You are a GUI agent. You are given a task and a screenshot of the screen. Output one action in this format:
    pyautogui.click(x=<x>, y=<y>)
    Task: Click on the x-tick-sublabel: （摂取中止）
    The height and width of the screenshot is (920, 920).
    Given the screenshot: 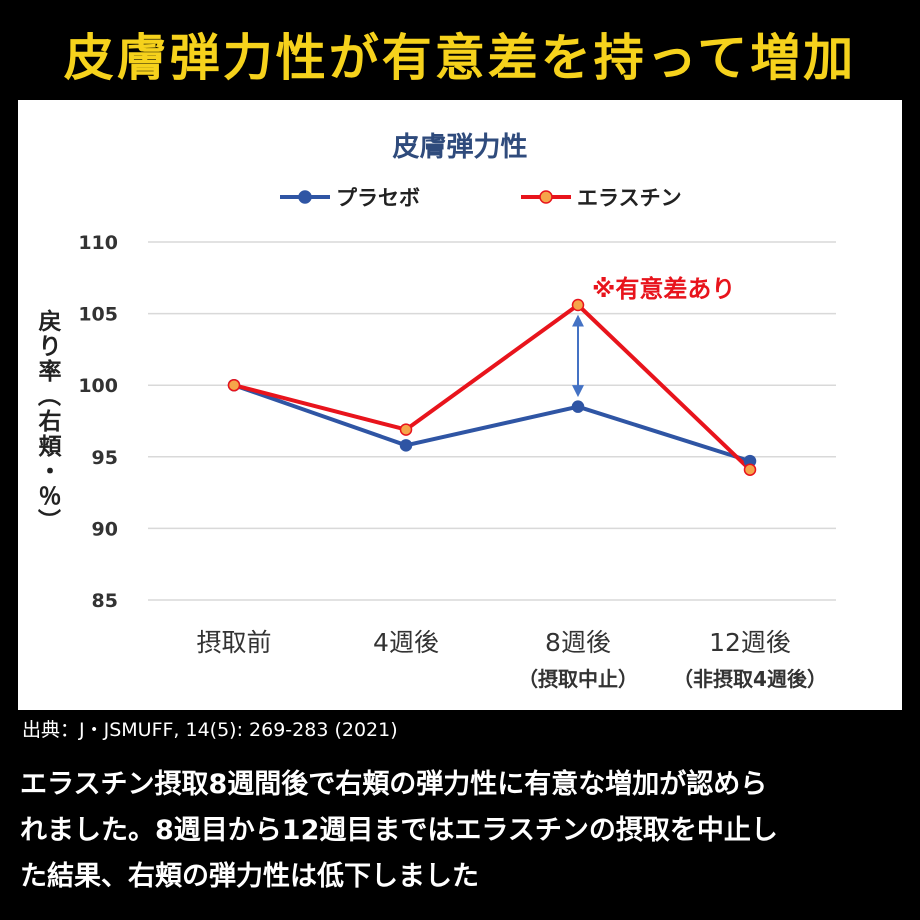 What is the action you would take?
    pyautogui.click(x=578, y=679)
    